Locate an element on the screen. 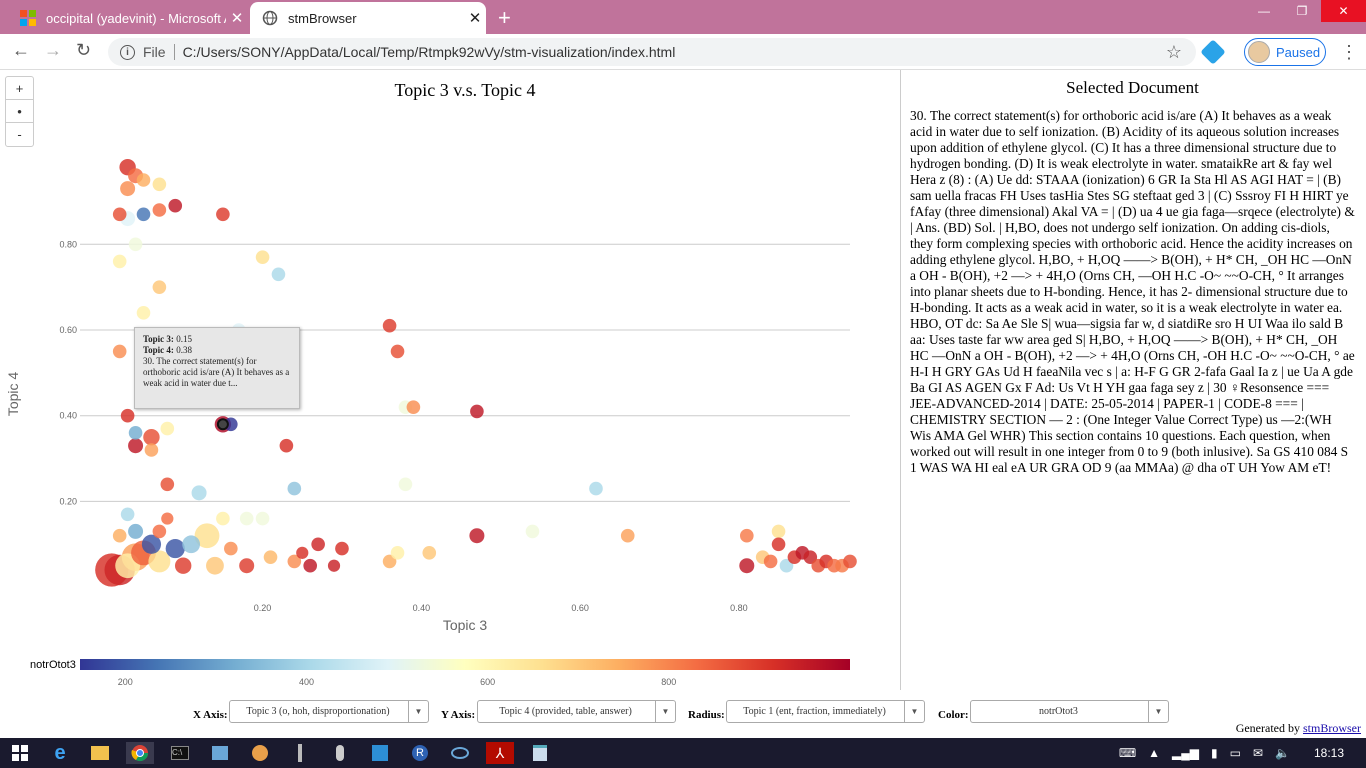 This screenshot has width=1366, height=768. zoom-reset-button: • is located at coordinates (19, 111).